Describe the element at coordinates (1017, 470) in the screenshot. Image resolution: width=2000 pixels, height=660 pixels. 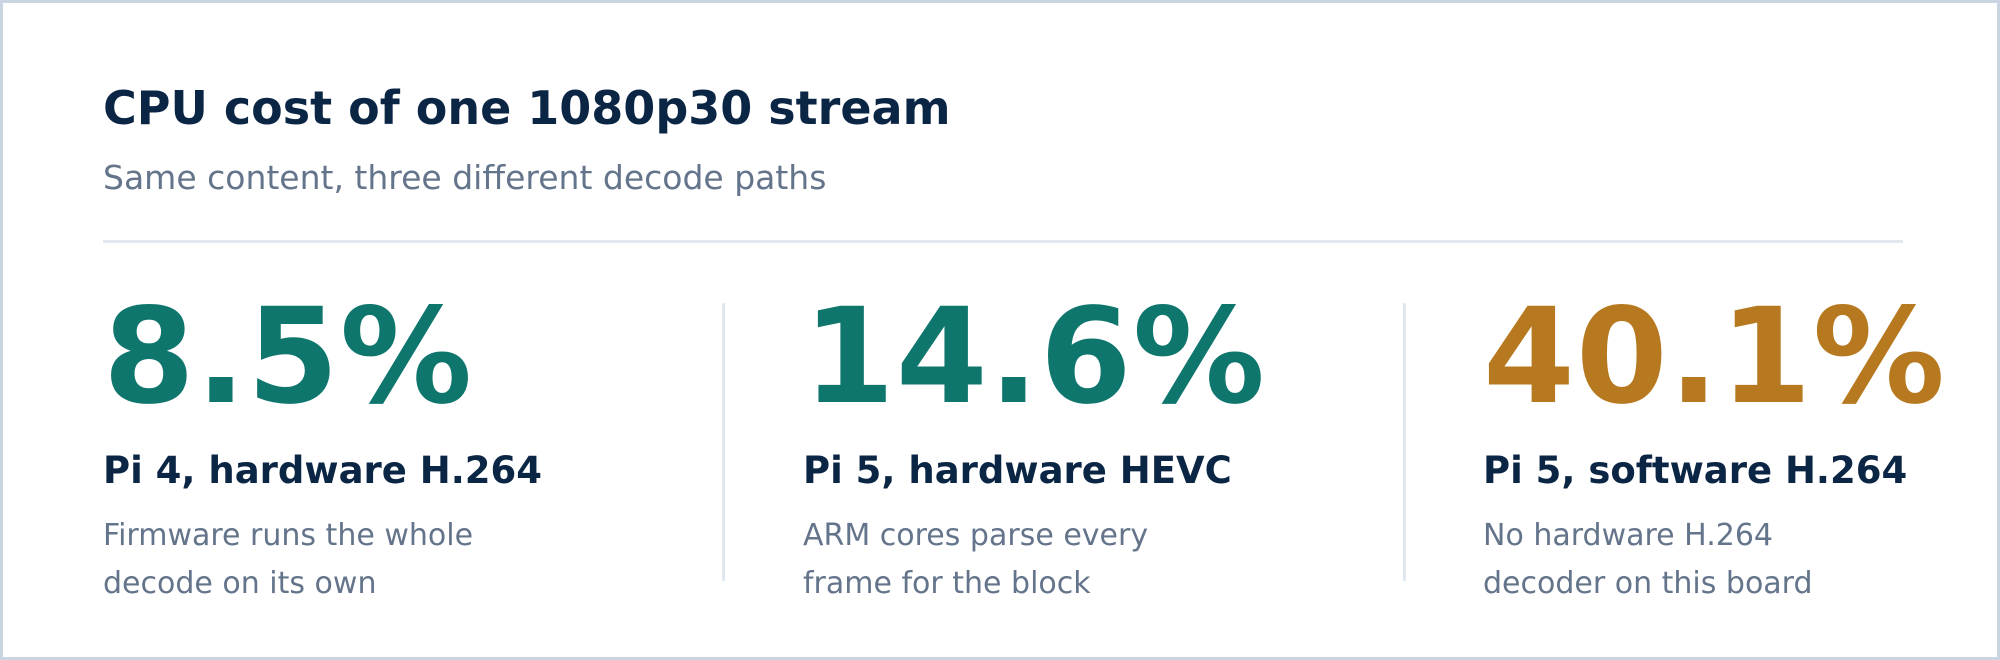
I see `stat-label: Pi 5, hardware HEVC` at that location.